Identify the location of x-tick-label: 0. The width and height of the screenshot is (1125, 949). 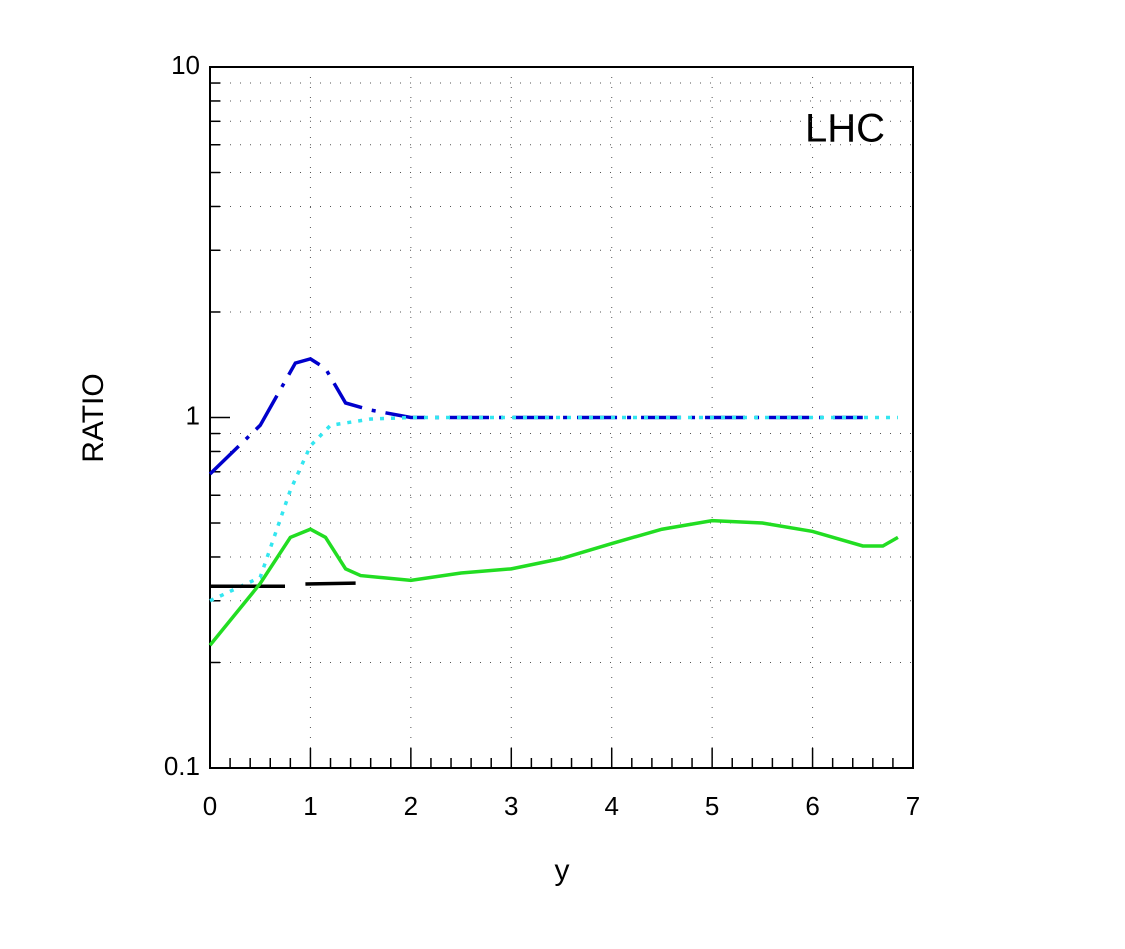
(210, 806).